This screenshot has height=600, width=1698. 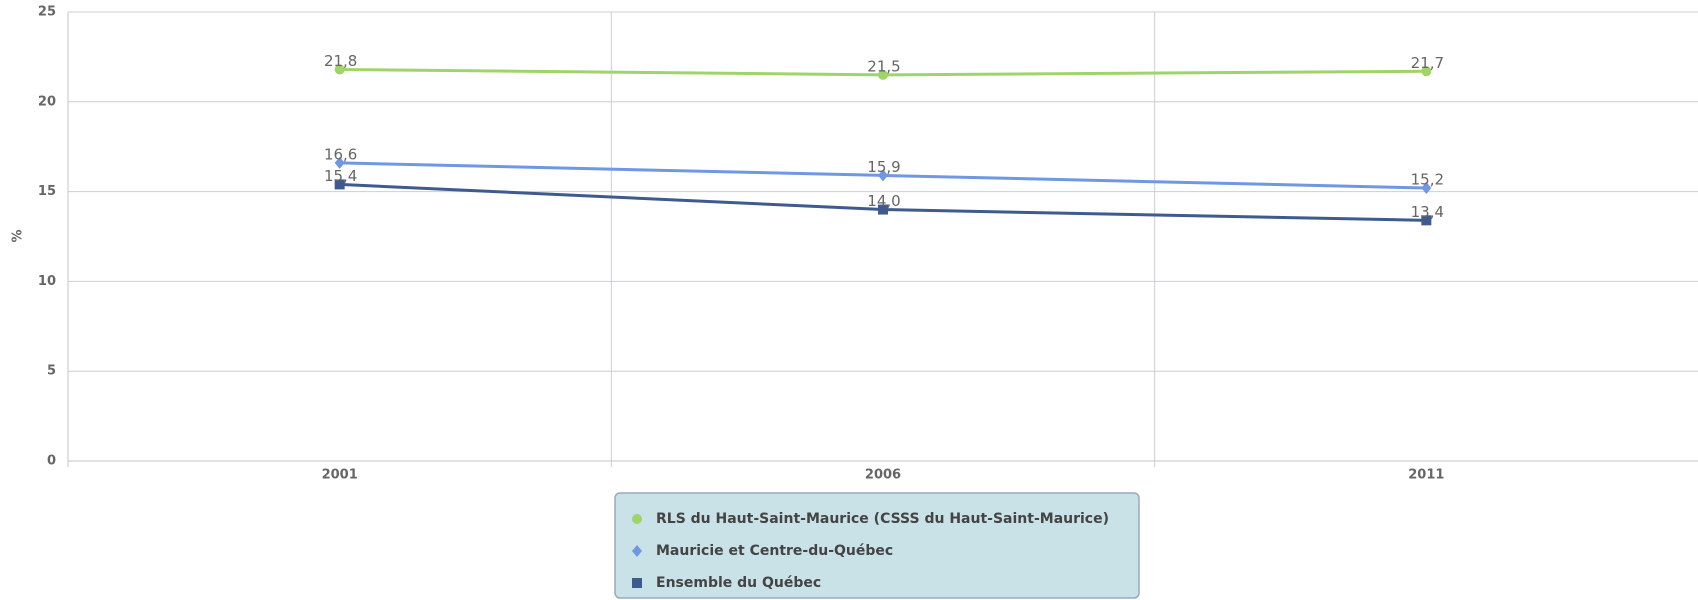 I want to click on data-label: 15,4, so click(x=340, y=176).